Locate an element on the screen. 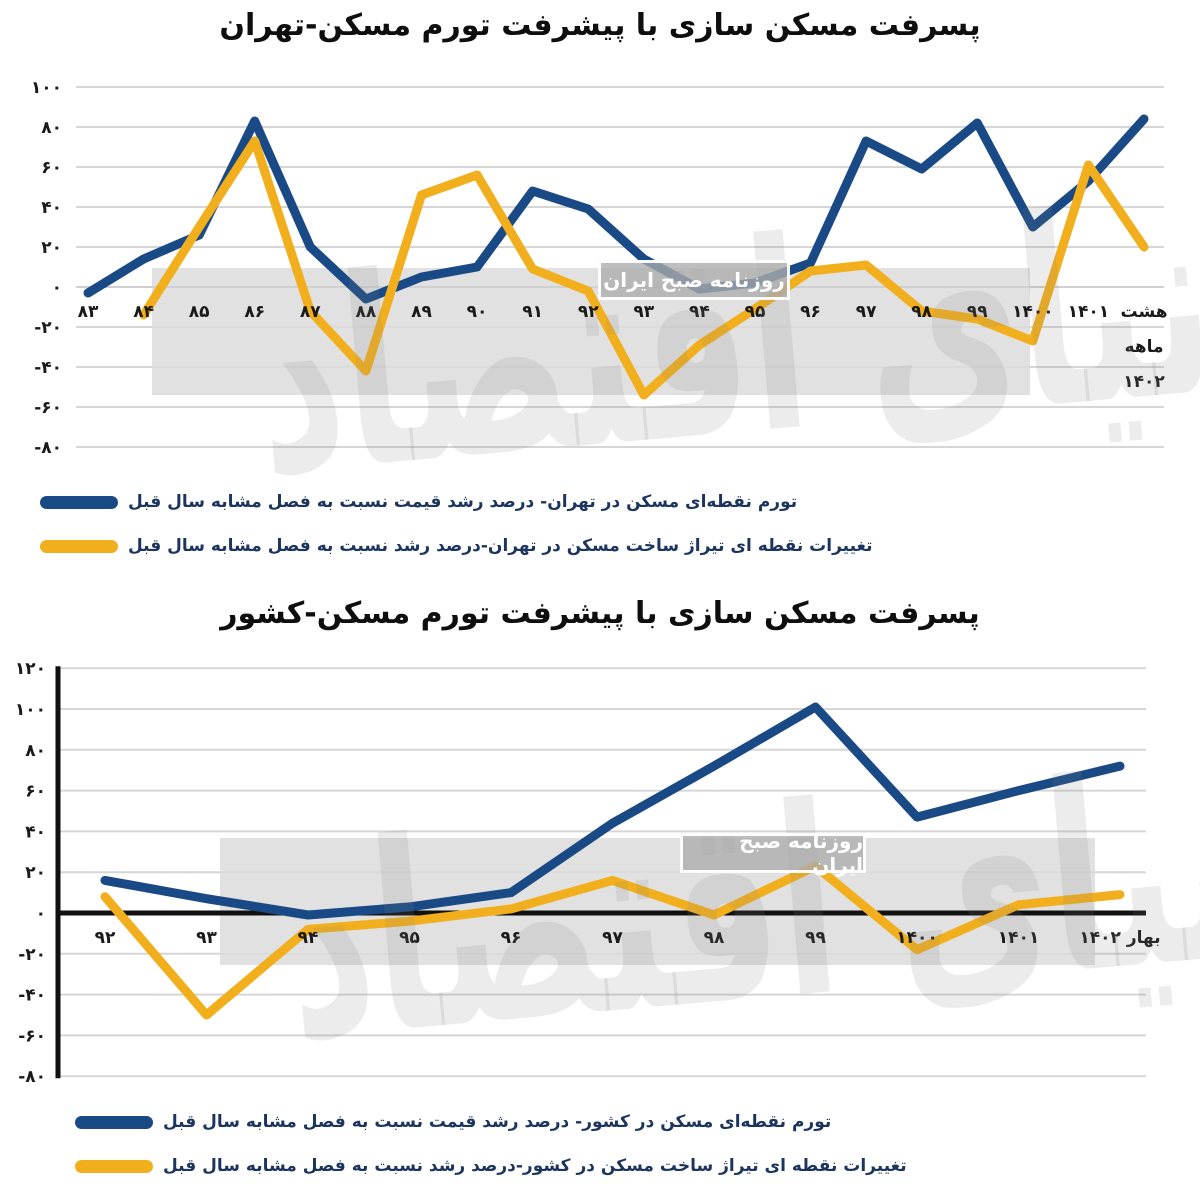  x-tick-label: ۸۸ is located at coordinates (366, 312).